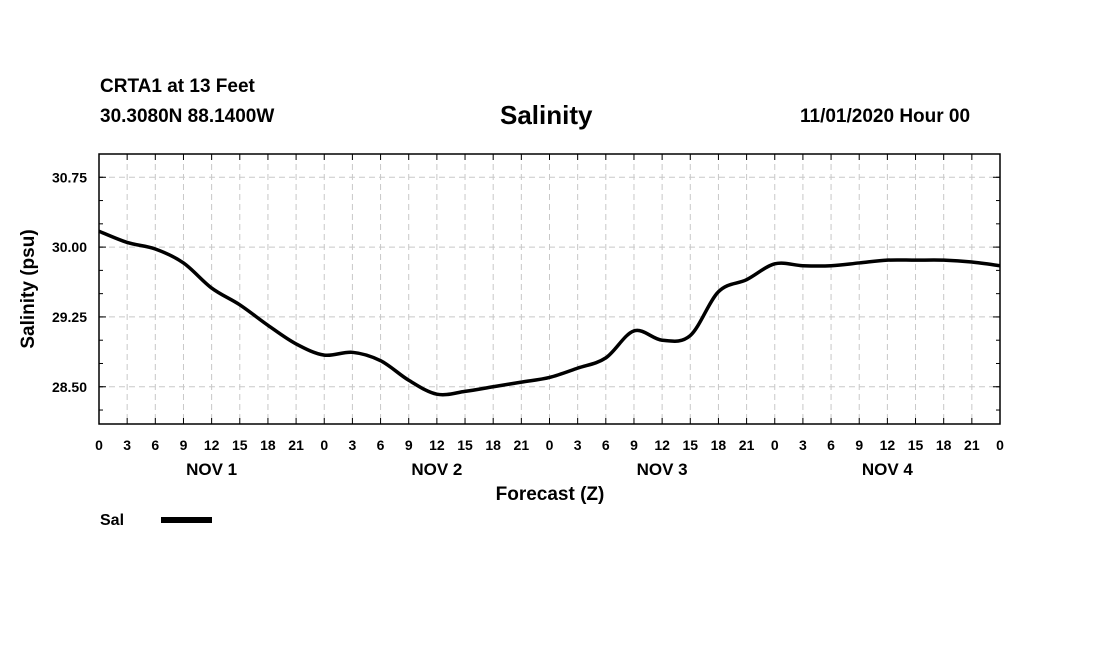 This screenshot has width=1100, height=650. Describe the element at coordinates (546, 115) in the screenshot. I see `chart-title: Salinity` at that location.